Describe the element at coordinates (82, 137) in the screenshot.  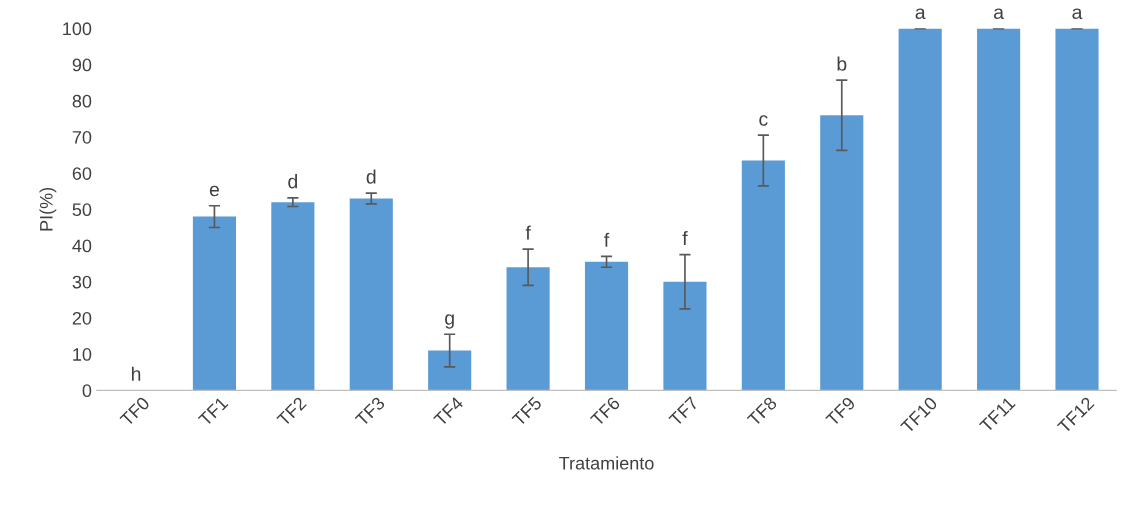
I see `y-tick-label: 70` at that location.